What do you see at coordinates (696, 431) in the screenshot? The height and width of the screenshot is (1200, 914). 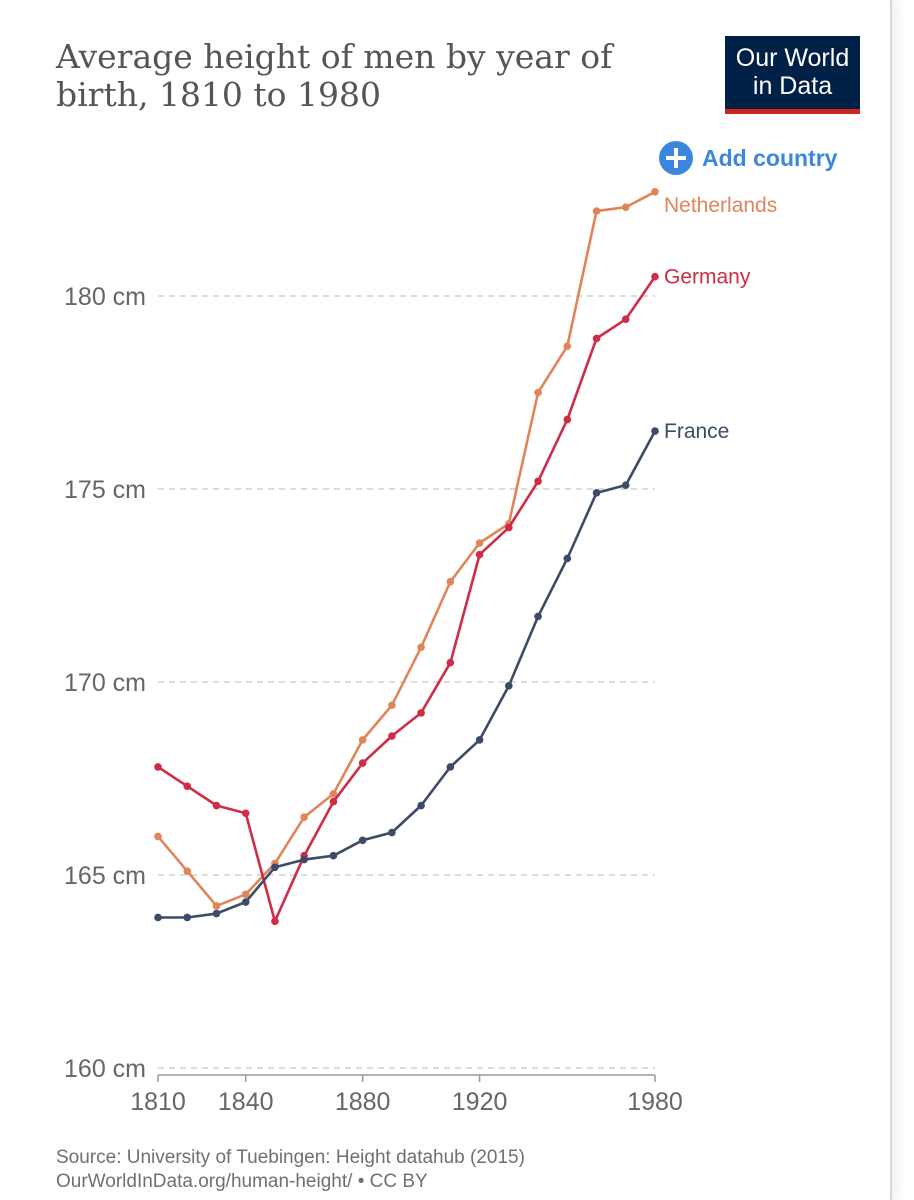 I see `series-label-france: France` at bounding box center [696, 431].